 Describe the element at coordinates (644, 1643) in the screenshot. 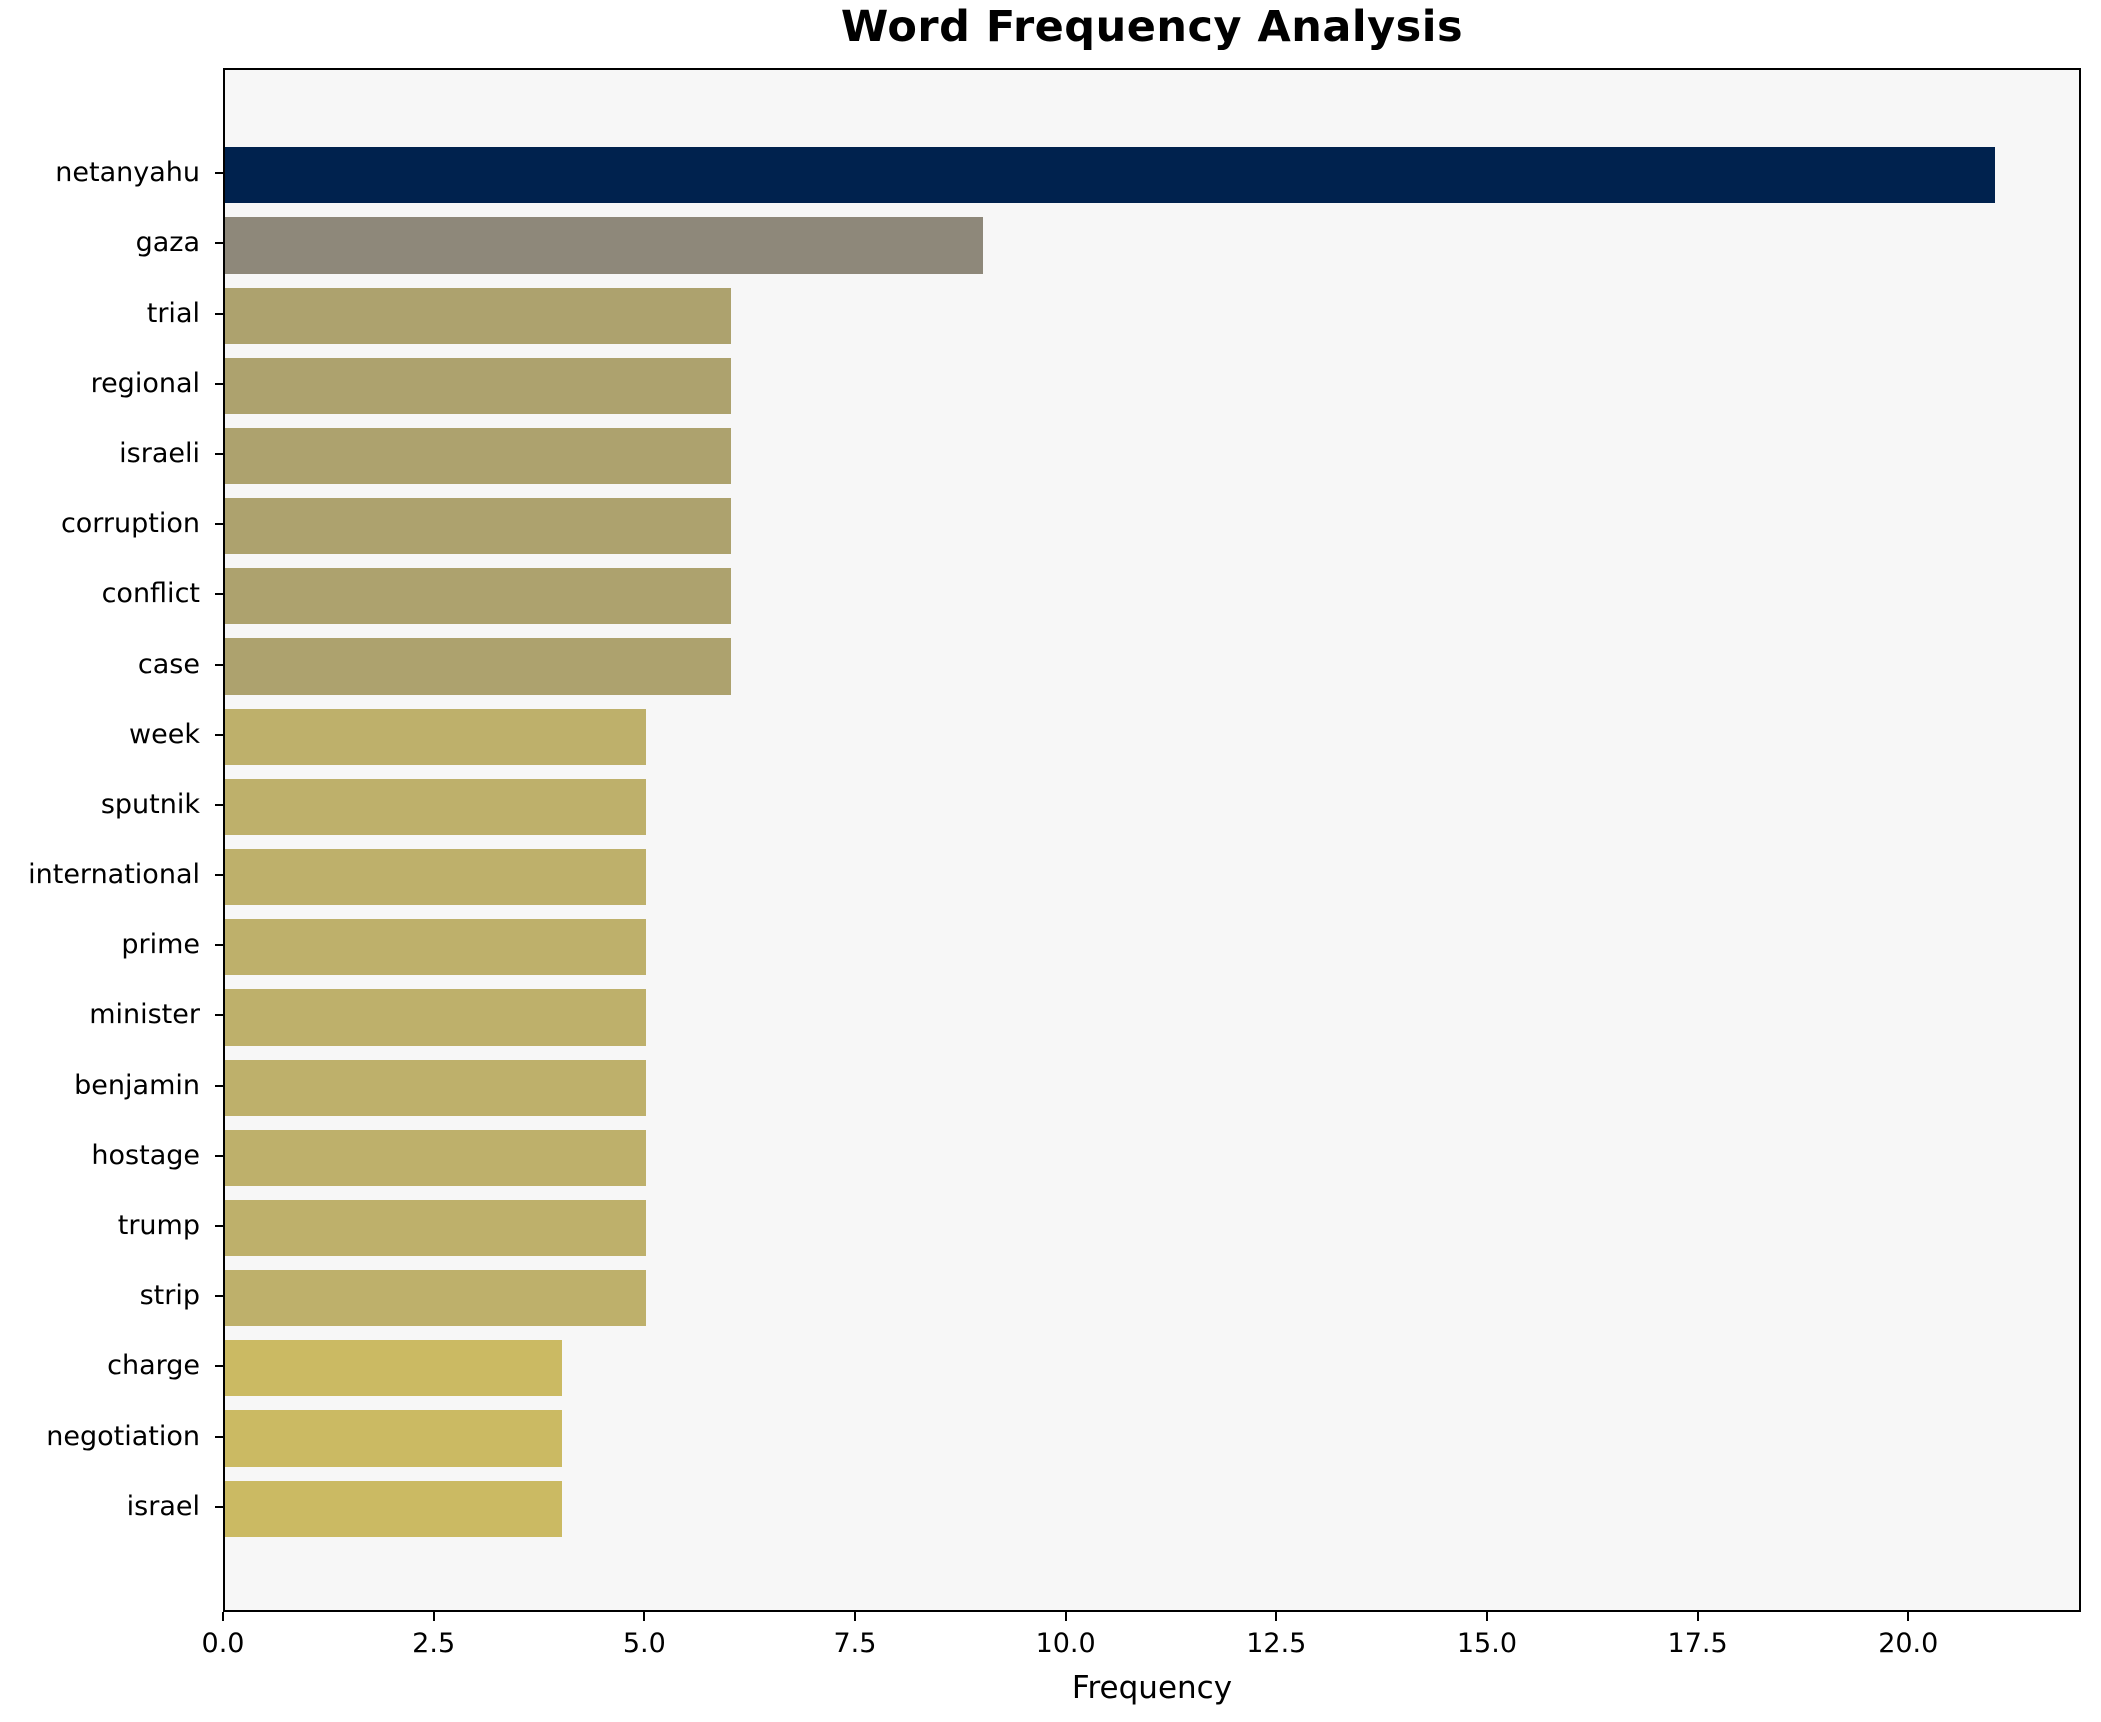

I see `x-tick-label: 5.0` at that location.